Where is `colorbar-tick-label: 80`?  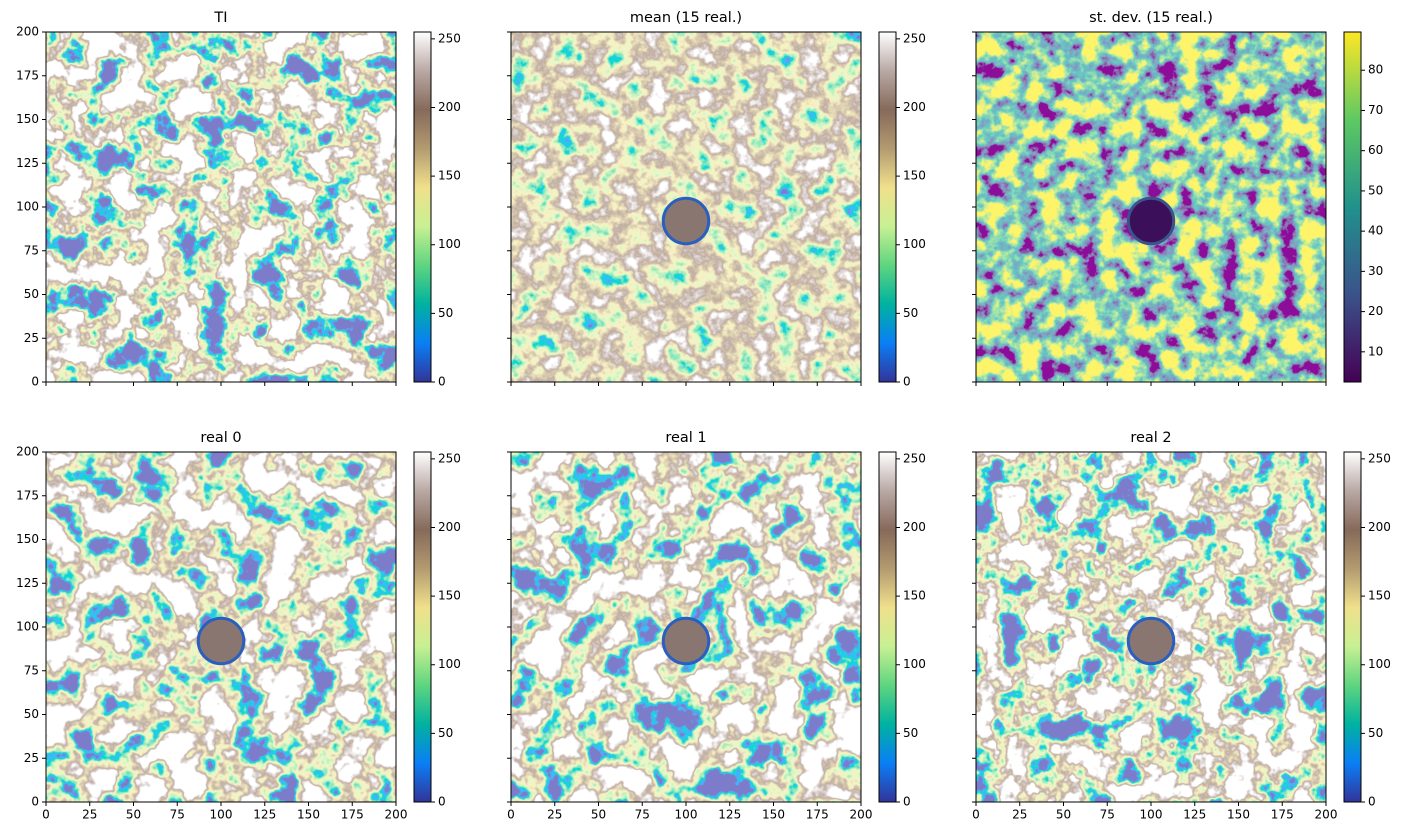
colorbar-tick-label: 80 is located at coordinates (1375, 70).